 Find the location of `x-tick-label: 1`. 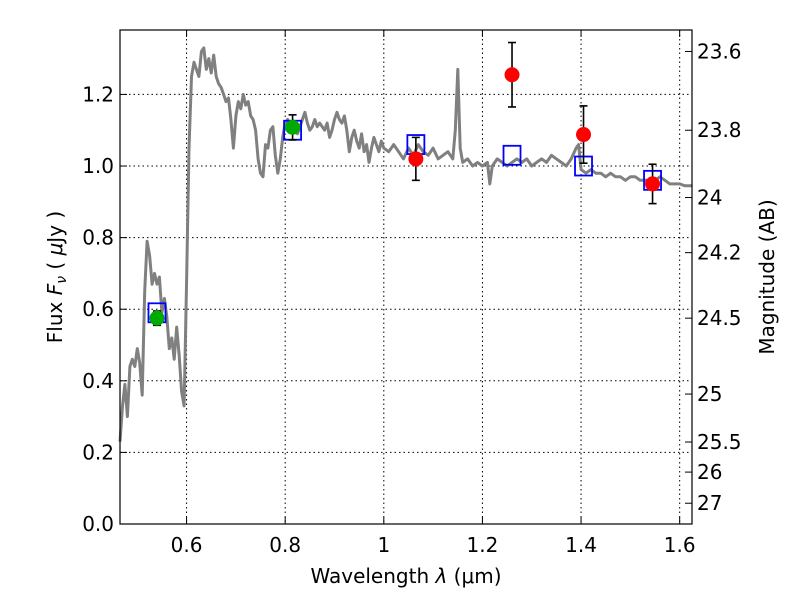

x-tick-label: 1 is located at coordinates (383, 545).